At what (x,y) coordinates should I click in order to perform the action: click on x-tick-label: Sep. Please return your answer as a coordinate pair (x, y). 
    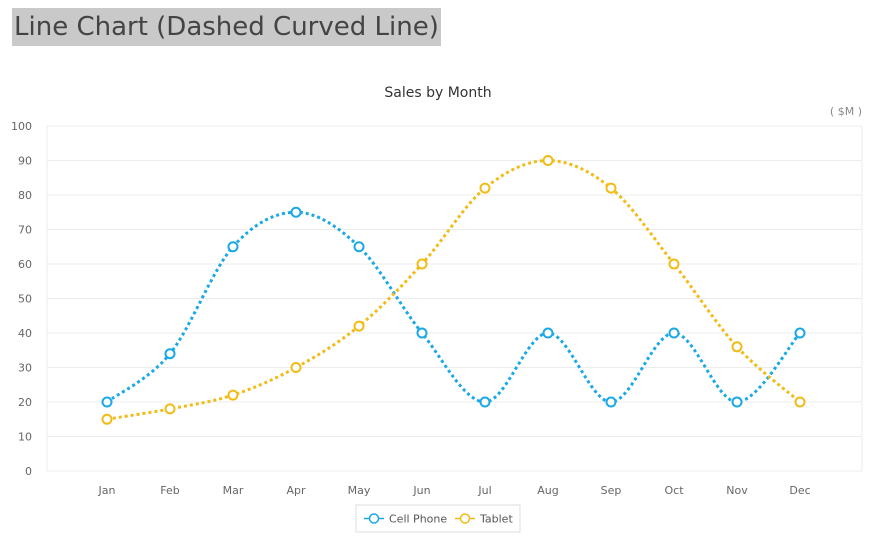
    Looking at the image, I should click on (611, 490).